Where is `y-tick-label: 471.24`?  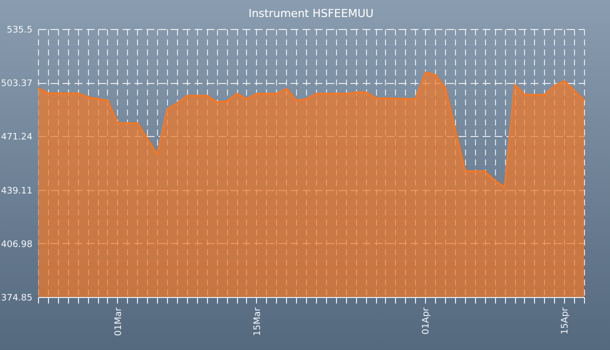
y-tick-label: 471.24 is located at coordinates (17, 137).